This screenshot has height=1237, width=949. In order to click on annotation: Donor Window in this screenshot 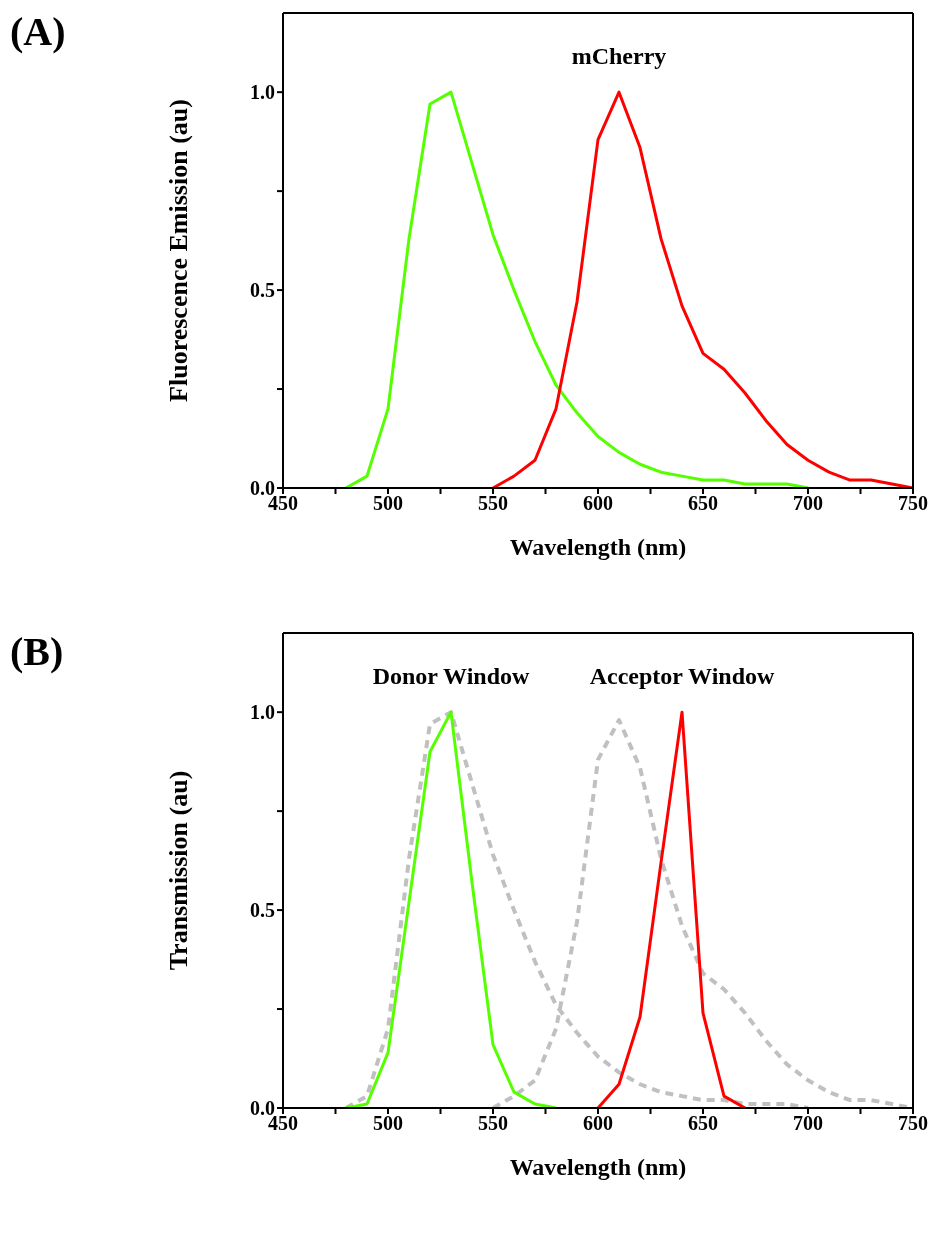, I will do `click(451, 676)`.